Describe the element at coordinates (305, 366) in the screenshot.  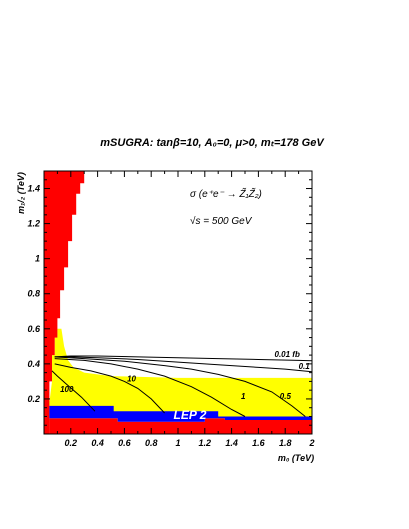
I see `contour-label-1: 0.1` at that location.